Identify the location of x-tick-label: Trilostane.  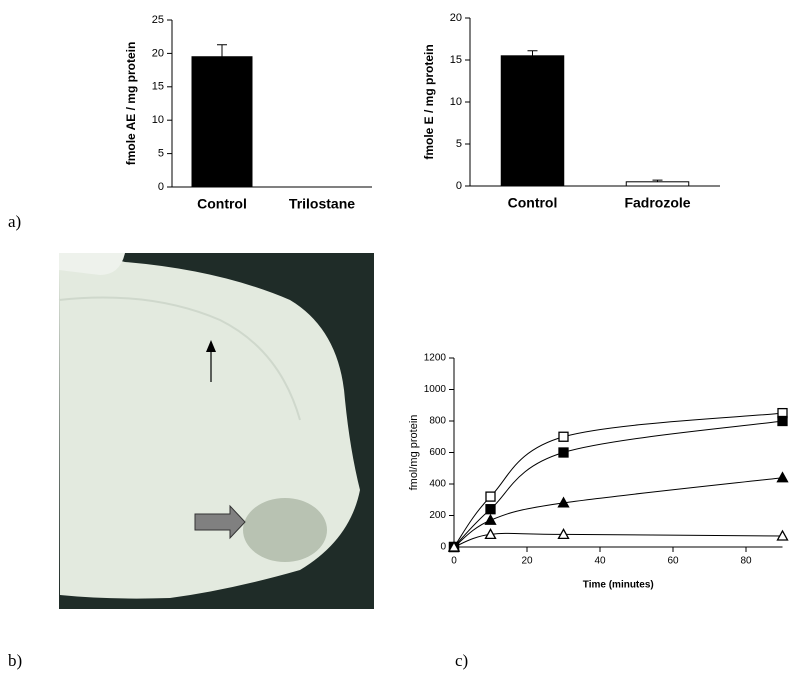
(322, 204).